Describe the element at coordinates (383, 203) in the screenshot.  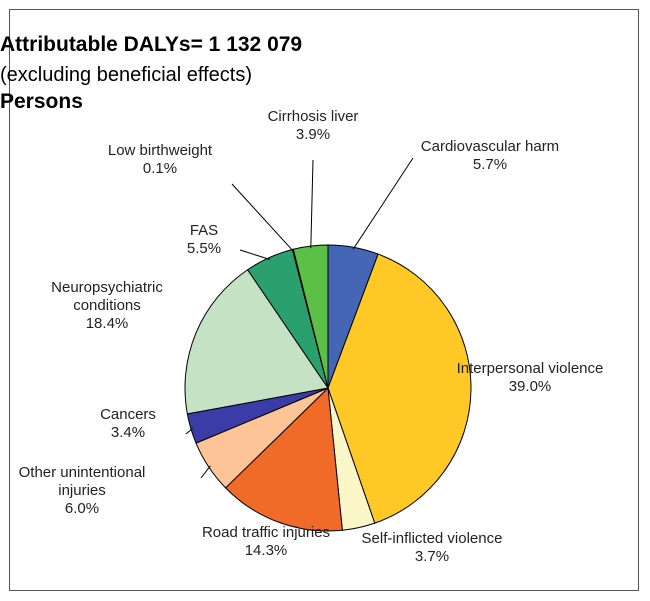
I see `leader-line-cardiovascular-harm` at that location.